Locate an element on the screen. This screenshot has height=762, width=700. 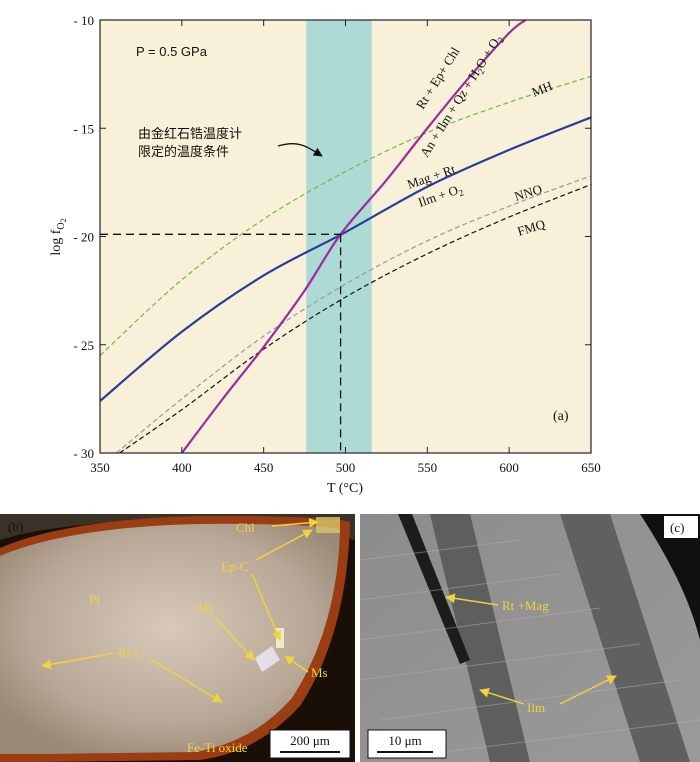
y-axis-label: log fO2 is located at coordinates (58, 236).